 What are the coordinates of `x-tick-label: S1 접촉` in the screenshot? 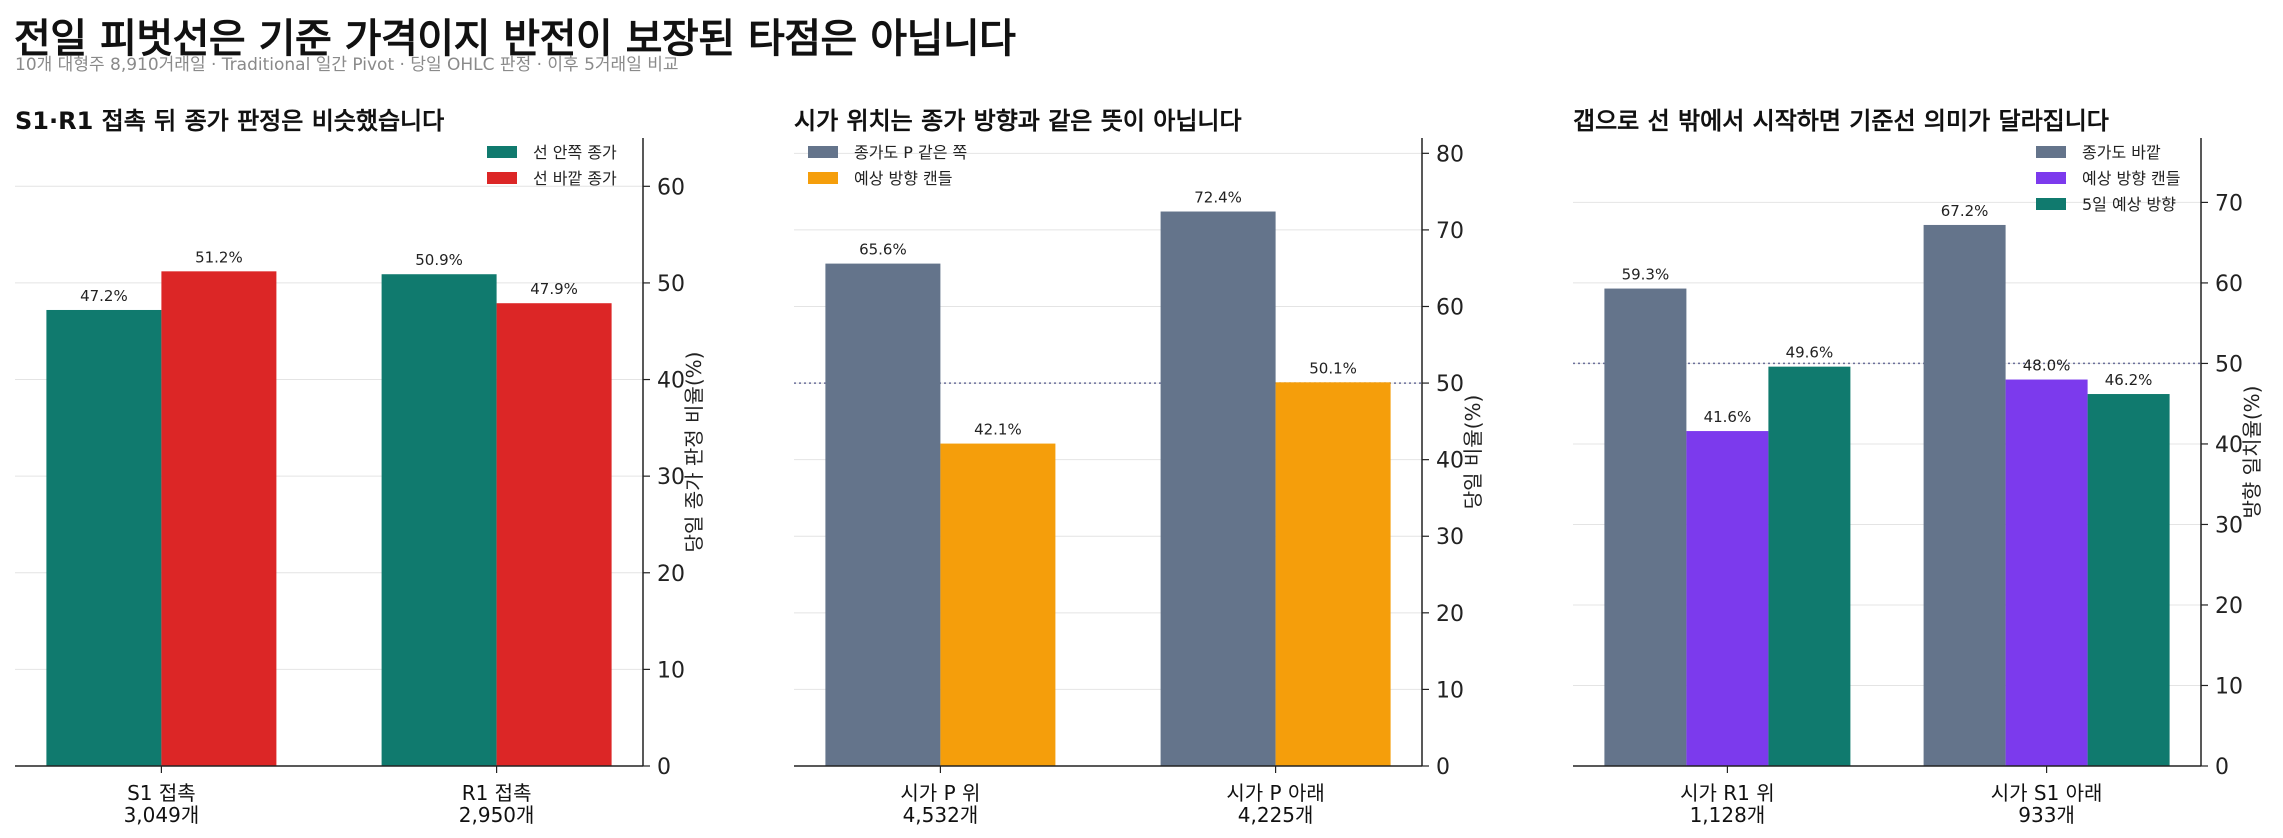 It's located at (161, 793).